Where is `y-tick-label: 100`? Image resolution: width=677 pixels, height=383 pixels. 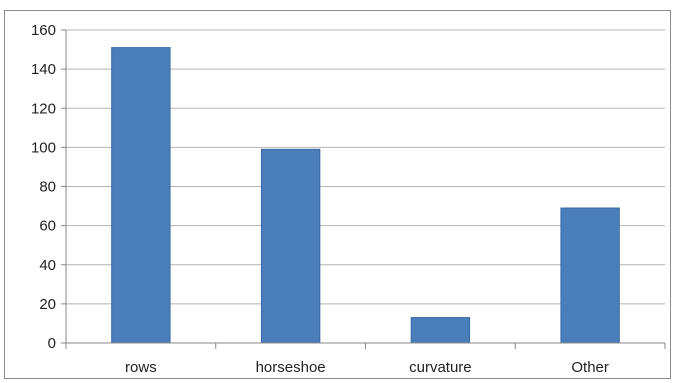 y-tick-label: 100 is located at coordinates (43, 147).